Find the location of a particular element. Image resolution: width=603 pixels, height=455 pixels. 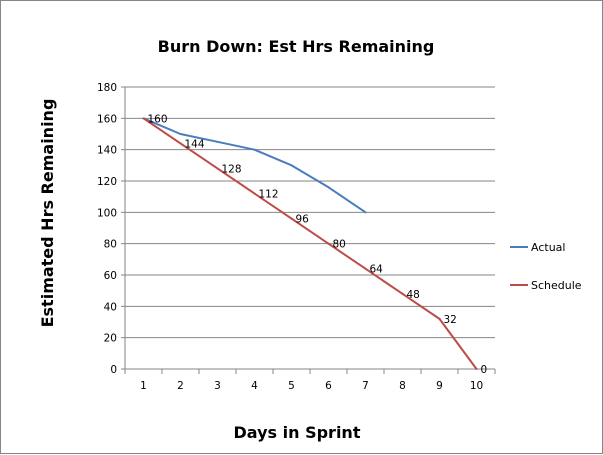

x-tick-label: 6 is located at coordinates (328, 386).